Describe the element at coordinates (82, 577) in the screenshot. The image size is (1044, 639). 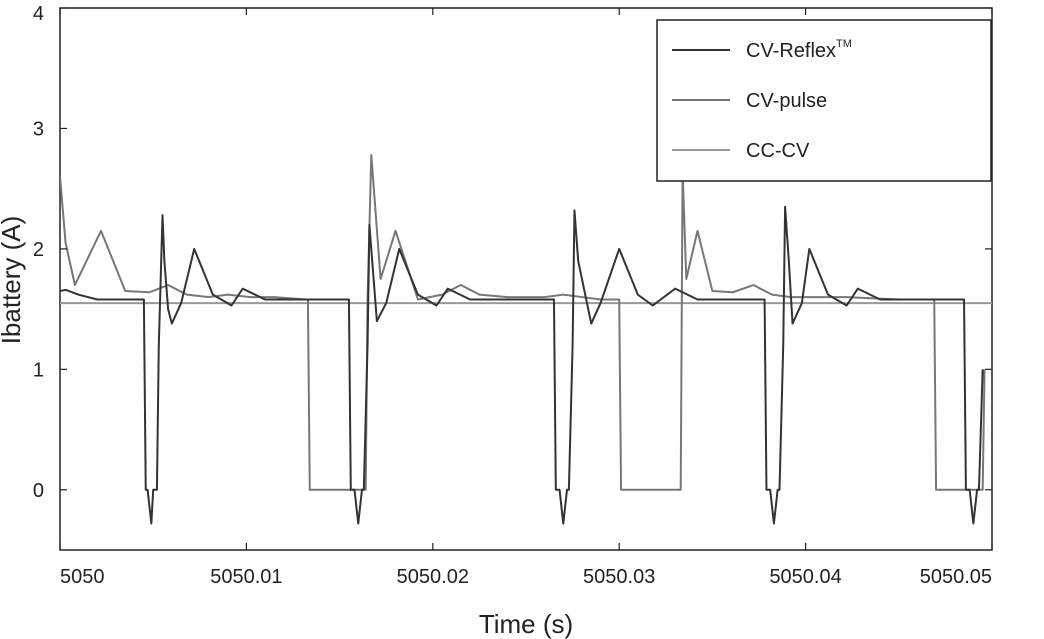
I see `x-tick-label: 5050` at that location.